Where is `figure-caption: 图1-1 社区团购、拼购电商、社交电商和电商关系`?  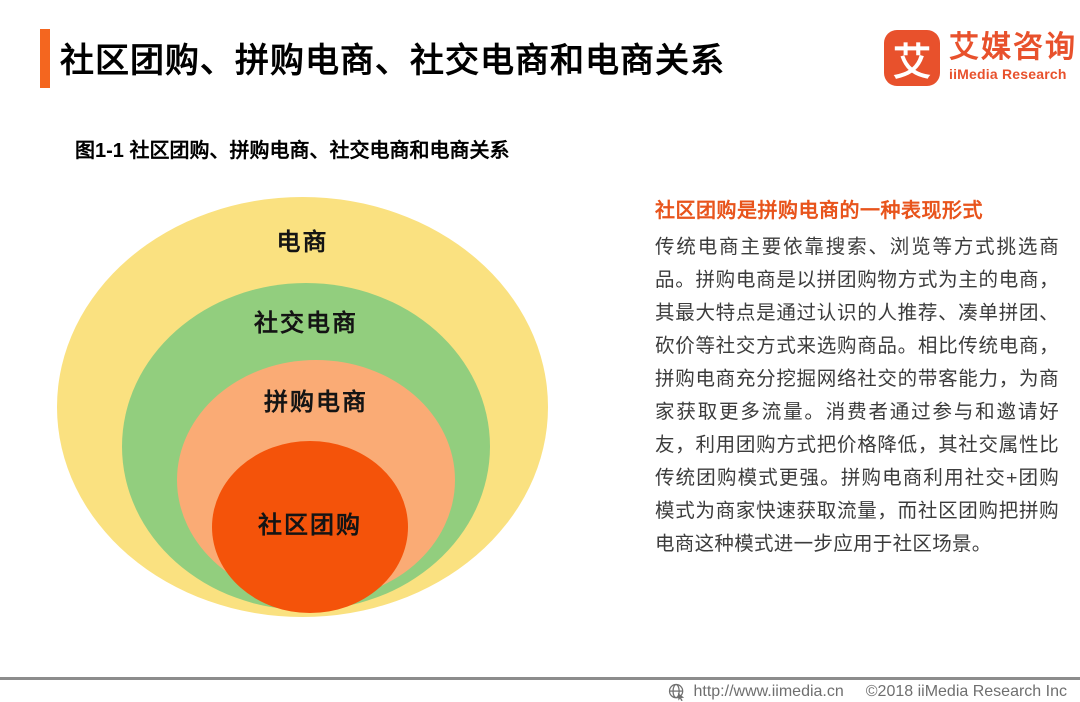
figure-caption: 图1-1 社区团购、拼购电商、社交电商和电商关系 is located at coordinates (292, 151).